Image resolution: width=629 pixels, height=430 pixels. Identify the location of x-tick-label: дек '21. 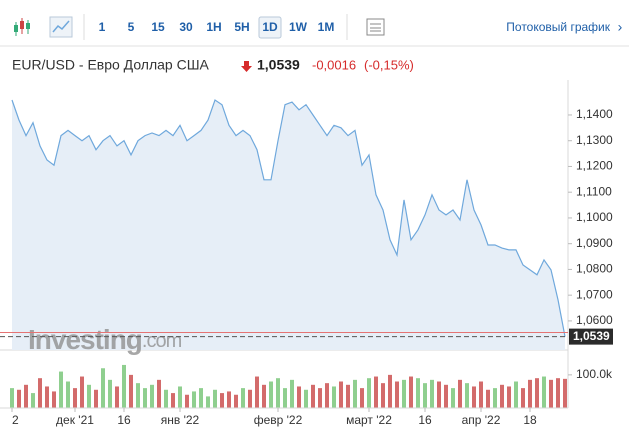
(75, 420).